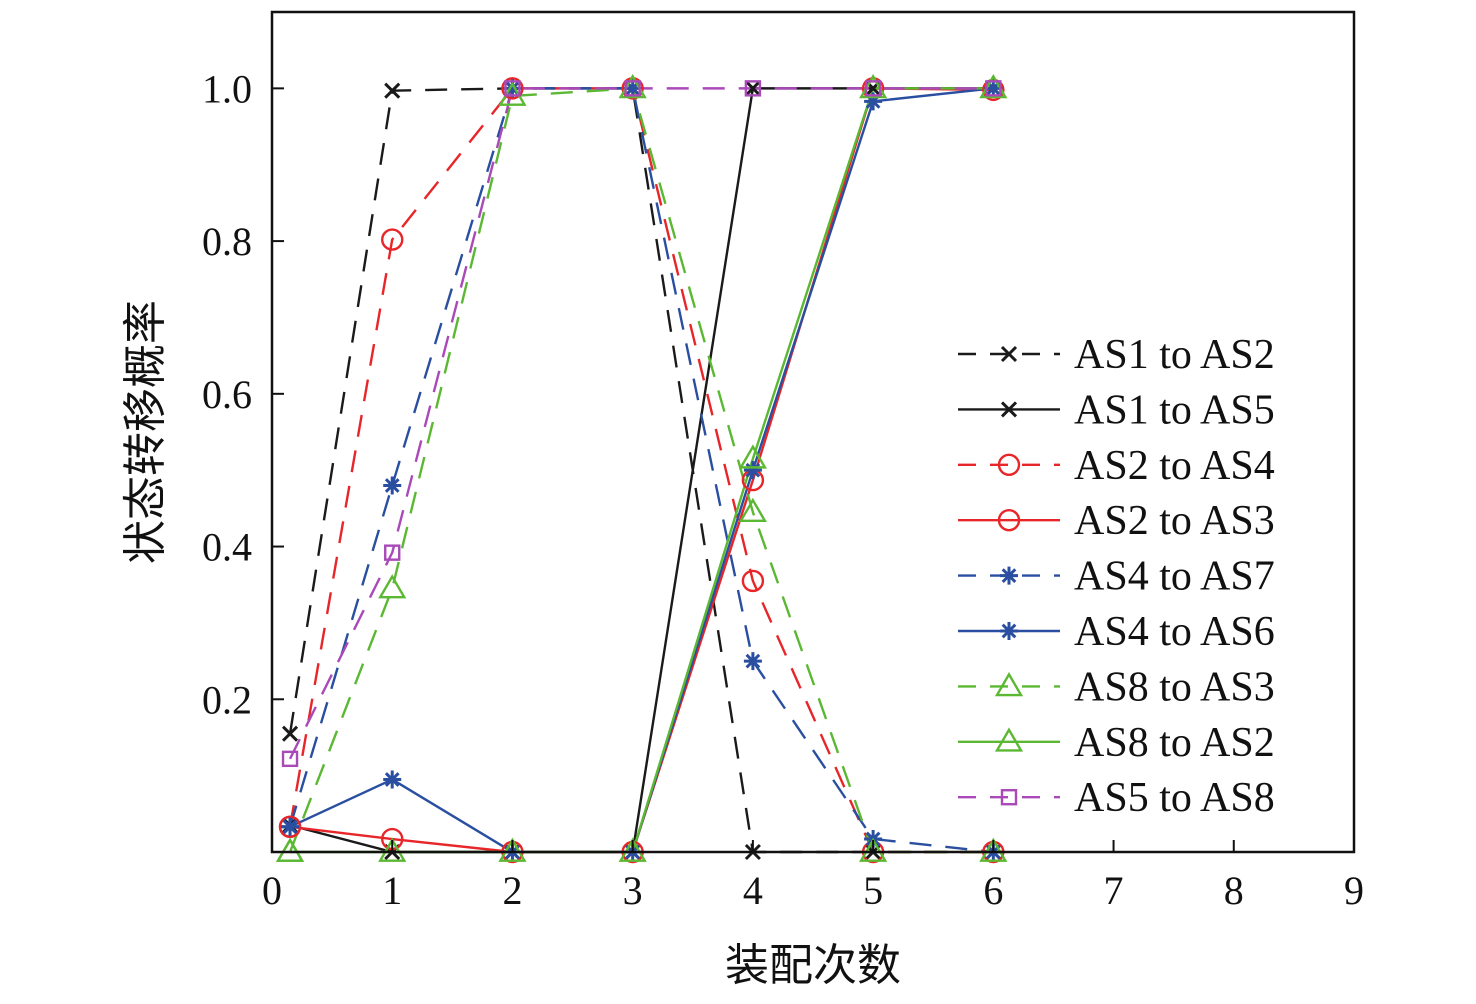 This screenshot has height=1004, width=1476. What do you see at coordinates (1174, 798) in the screenshot?
I see `legend-label: AS5 to AS8` at bounding box center [1174, 798].